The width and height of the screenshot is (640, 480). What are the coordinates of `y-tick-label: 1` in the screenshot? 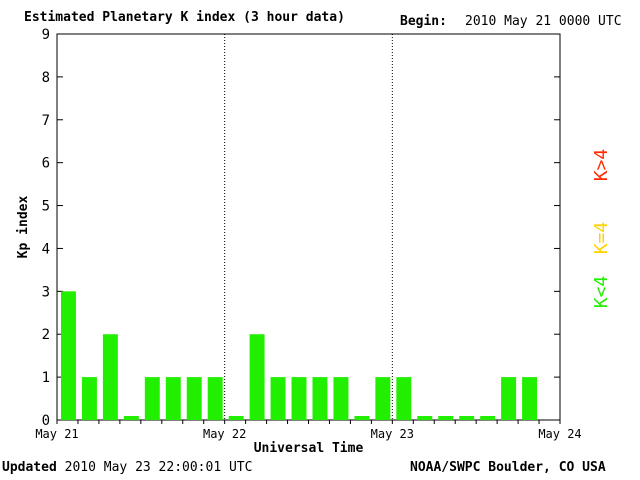 It's located at (46, 378).